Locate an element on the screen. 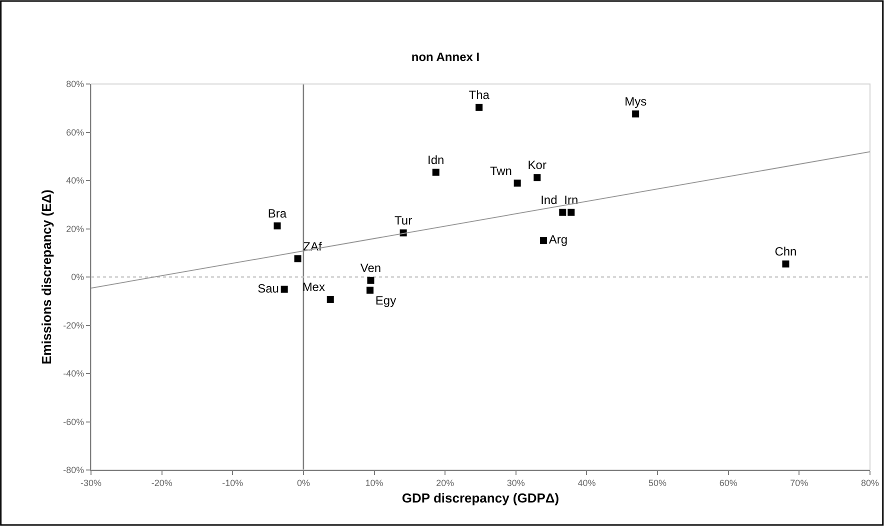  series-label: Ind is located at coordinates (549, 199).